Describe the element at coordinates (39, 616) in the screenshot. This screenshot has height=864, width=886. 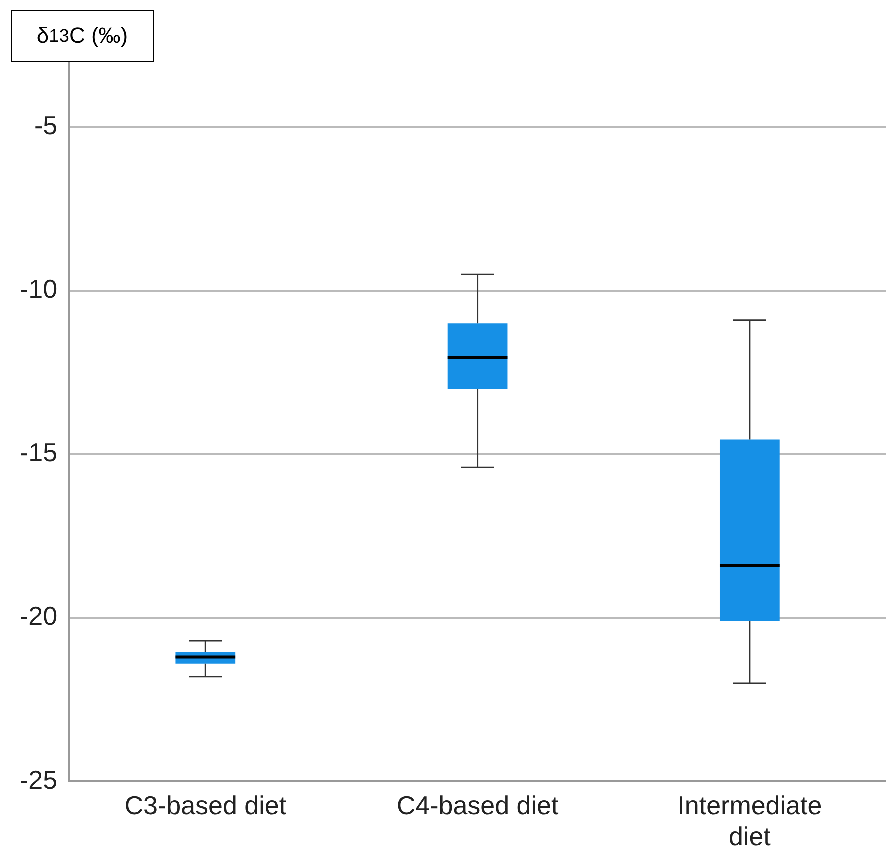
I see `y-tick-label: -20` at that location.